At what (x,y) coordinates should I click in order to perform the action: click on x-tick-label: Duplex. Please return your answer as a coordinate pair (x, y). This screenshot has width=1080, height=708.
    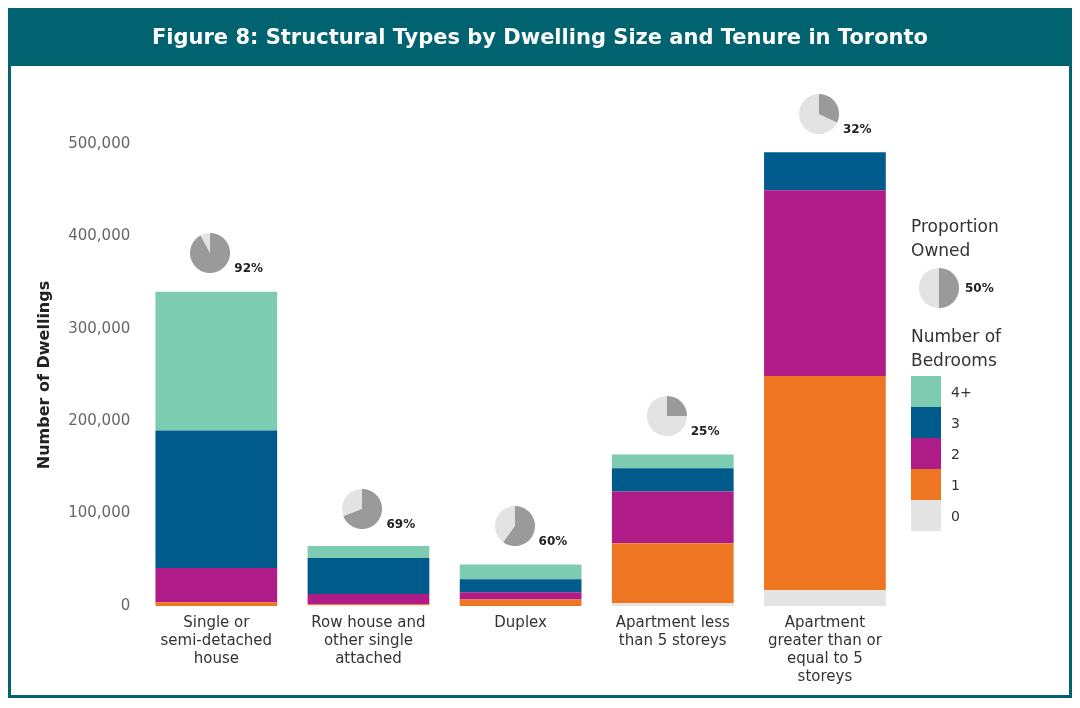
    Looking at the image, I should click on (521, 621).